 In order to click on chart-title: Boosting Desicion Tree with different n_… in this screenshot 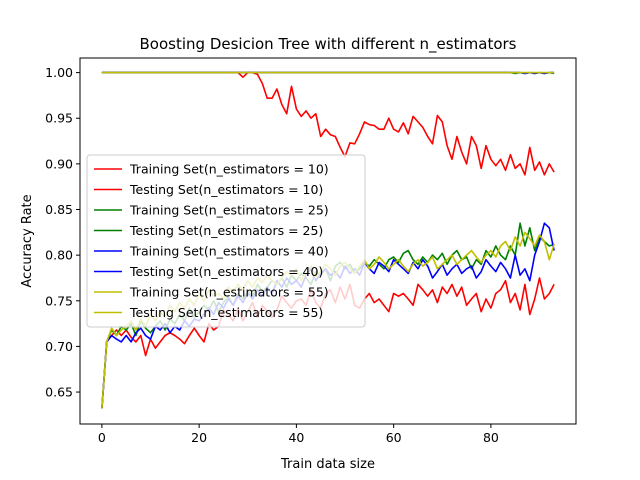, I will do `click(328, 44)`.